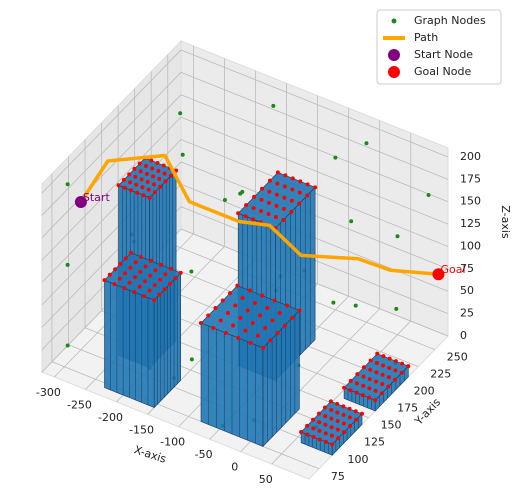 The height and width of the screenshot is (504, 512). Describe the element at coordinates (470, 245) in the screenshot. I see `z-tick-label: 100` at that location.